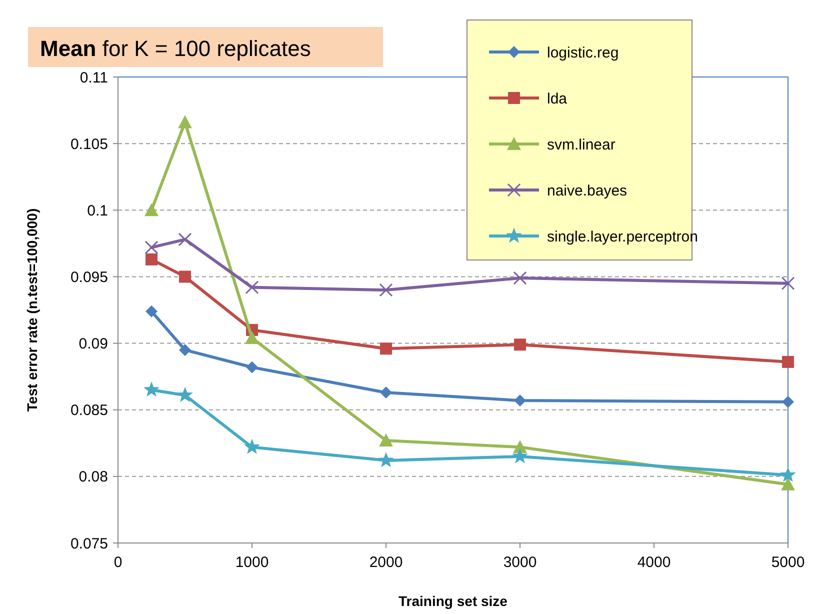  Describe the element at coordinates (252, 562) in the screenshot. I see `x-tick-label: 1000` at that location.